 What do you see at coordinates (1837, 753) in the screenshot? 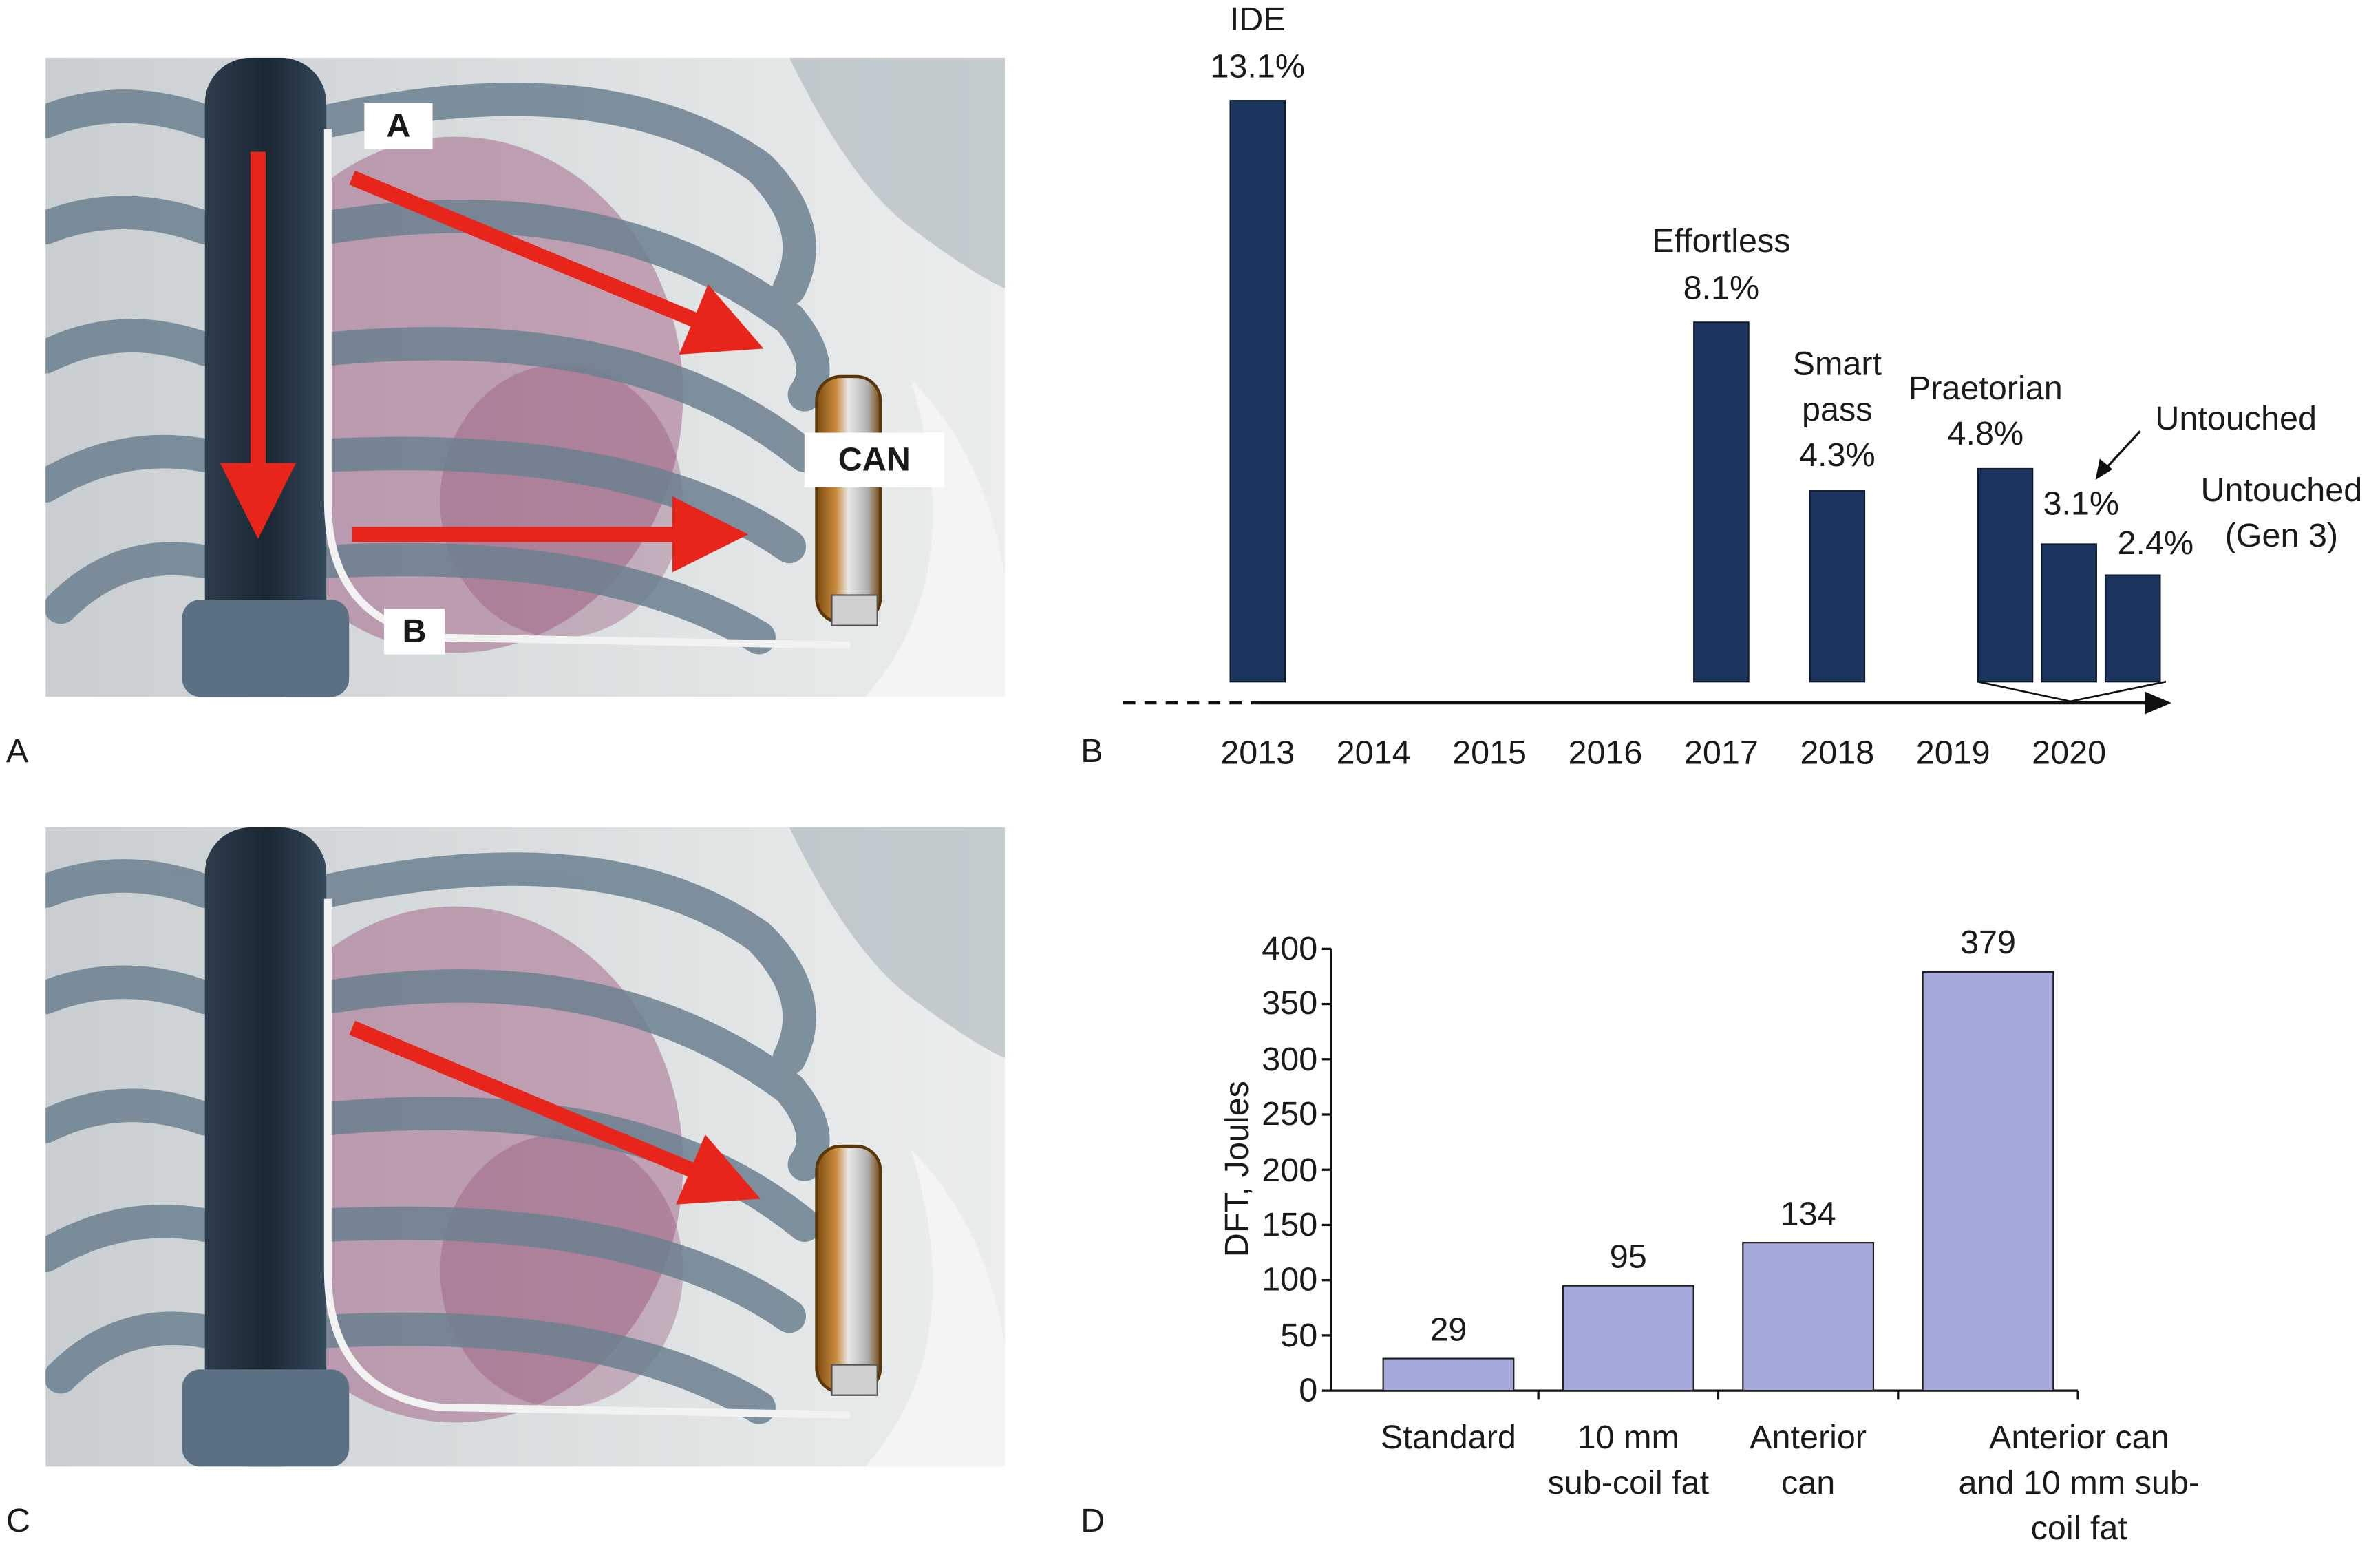
I see `x-tick-label: 2018` at bounding box center [1837, 753].